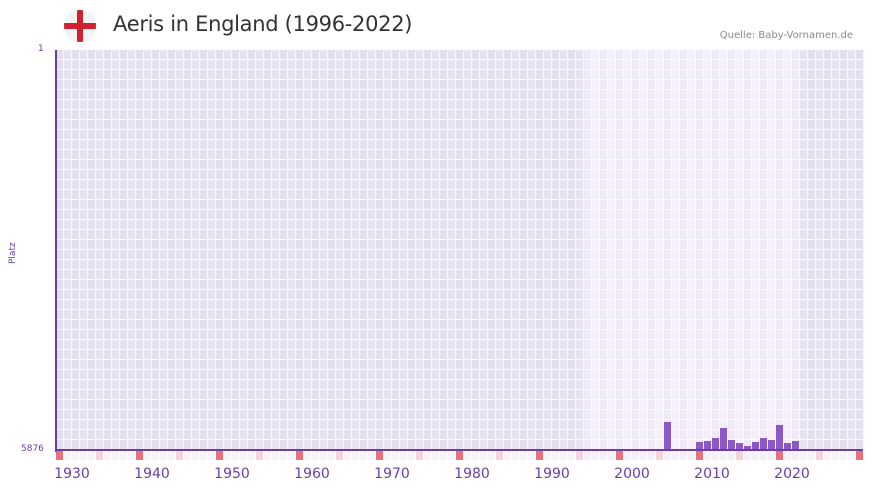  I want to click on england-flag-icon, so click(80, 26).